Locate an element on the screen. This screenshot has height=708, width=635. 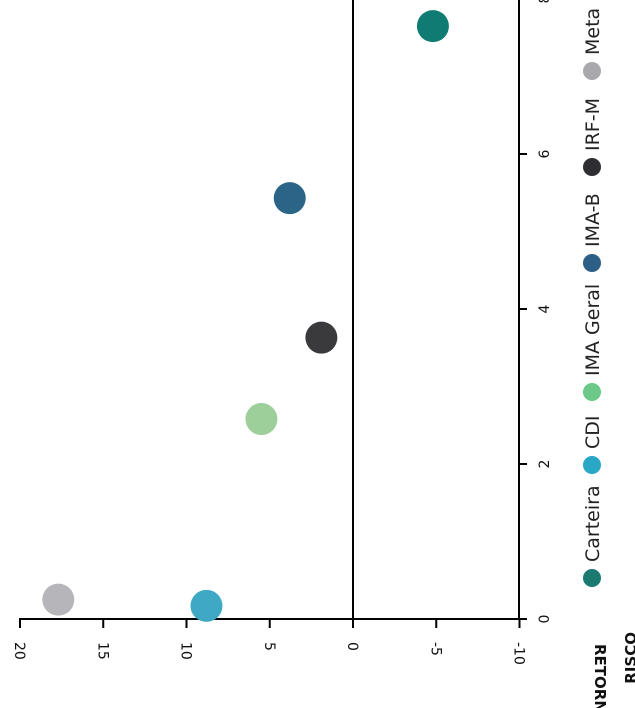
legend-label-carteira: Carteira is located at coordinates (593, 523).